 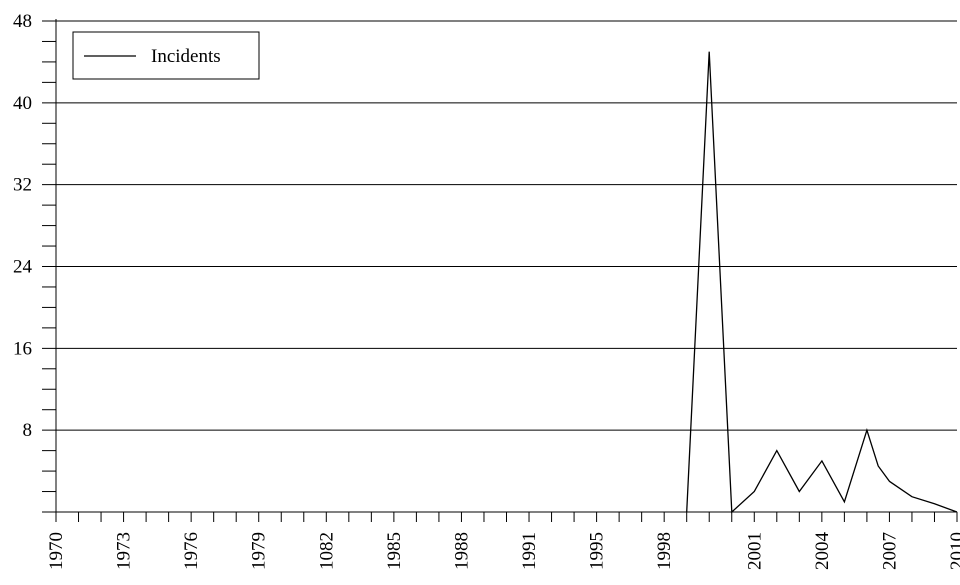 What do you see at coordinates (56, 551) in the screenshot?
I see `x-tick-label-1970: 1970` at bounding box center [56, 551].